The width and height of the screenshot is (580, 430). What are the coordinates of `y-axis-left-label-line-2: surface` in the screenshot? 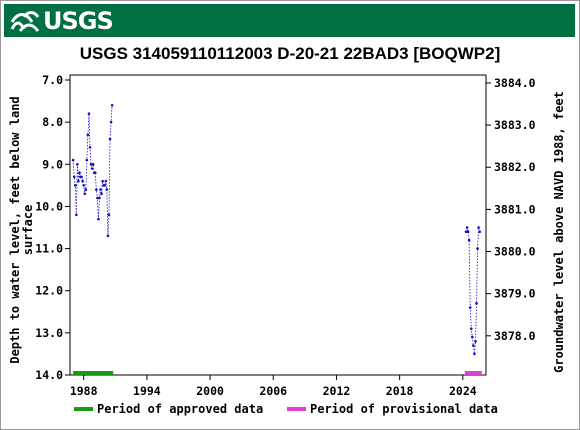 It's located at (28, 230).